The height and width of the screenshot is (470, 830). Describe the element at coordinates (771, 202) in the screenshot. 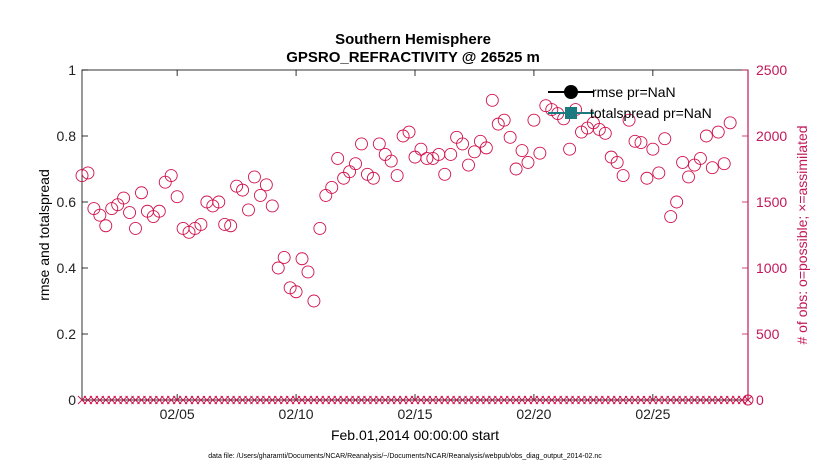

I see `y-right-tick-label: 1500` at that location.